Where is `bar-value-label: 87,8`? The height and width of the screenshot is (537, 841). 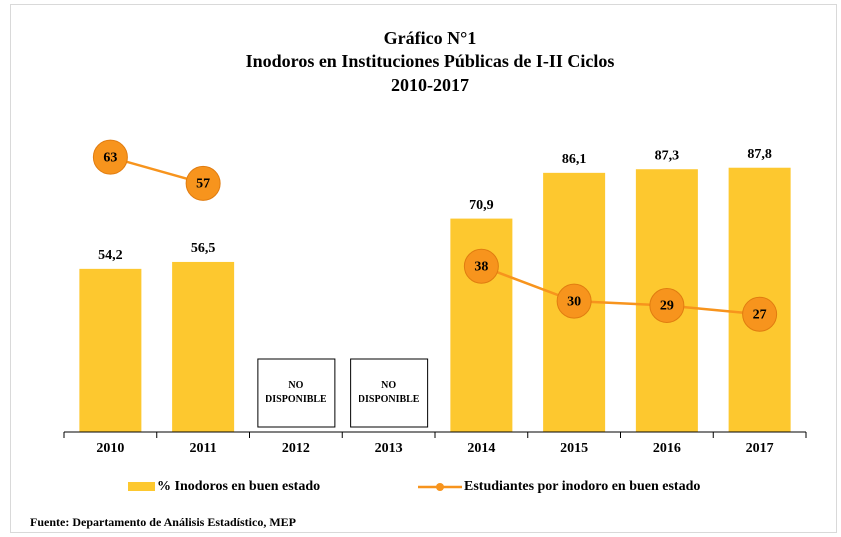 bar-value-label: 87,8 is located at coordinates (759, 154).